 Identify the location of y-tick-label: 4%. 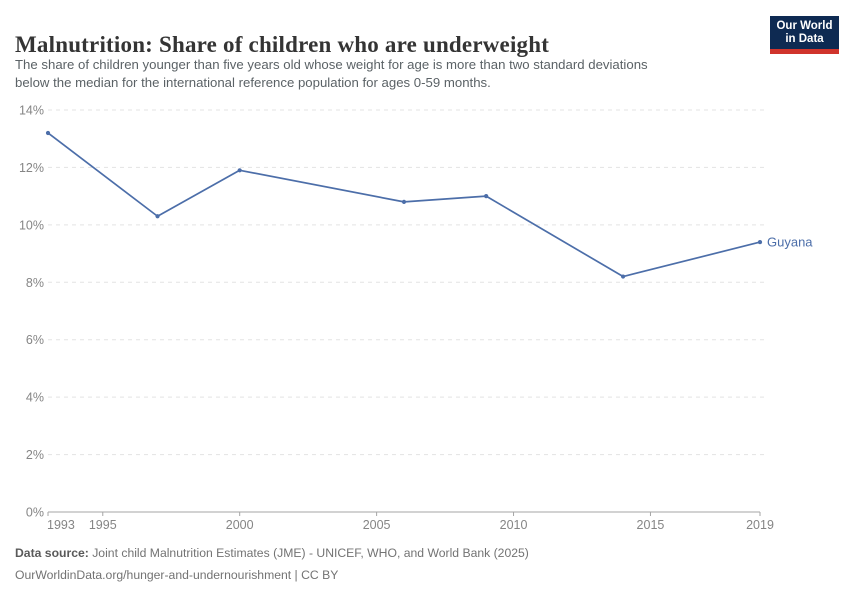
(35, 398).